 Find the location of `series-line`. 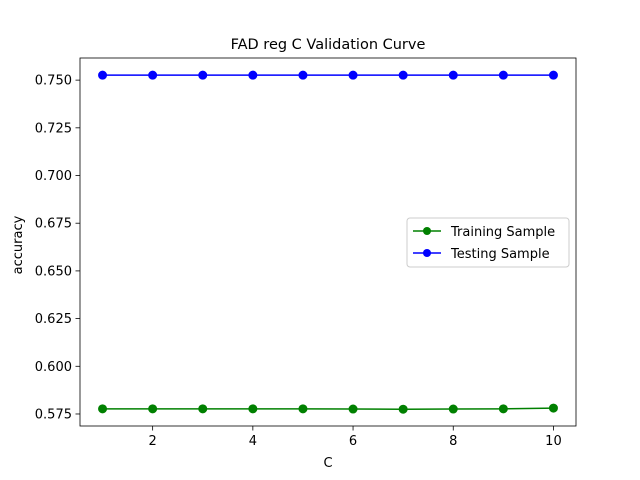

series-line is located at coordinates (328, 408).